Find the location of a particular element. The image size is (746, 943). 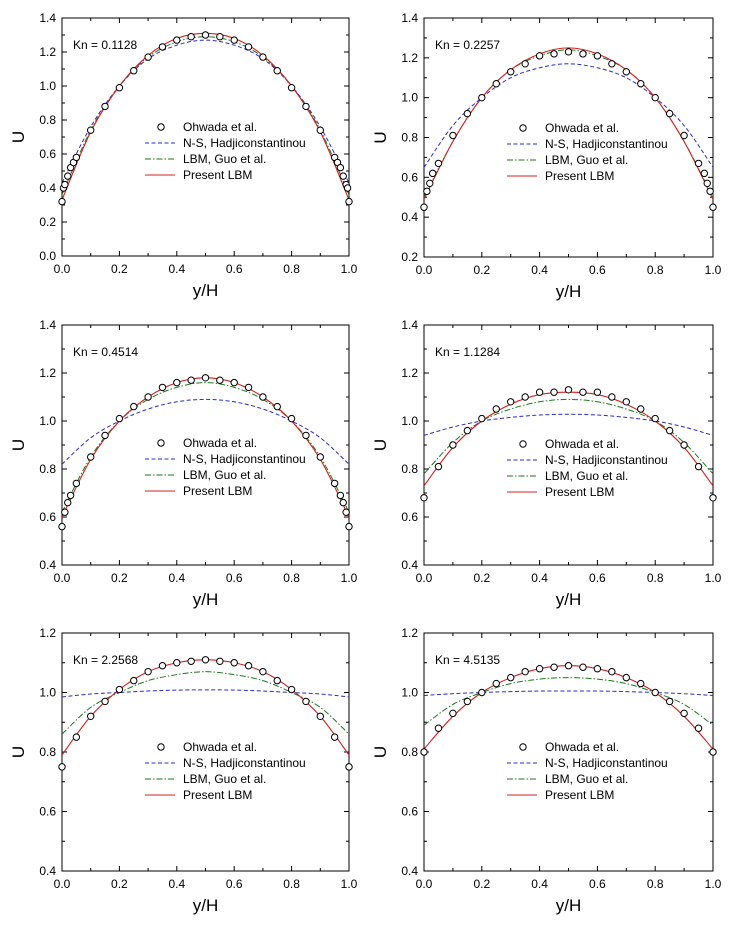

x-tick-label: 0.0 is located at coordinates (62, 269).